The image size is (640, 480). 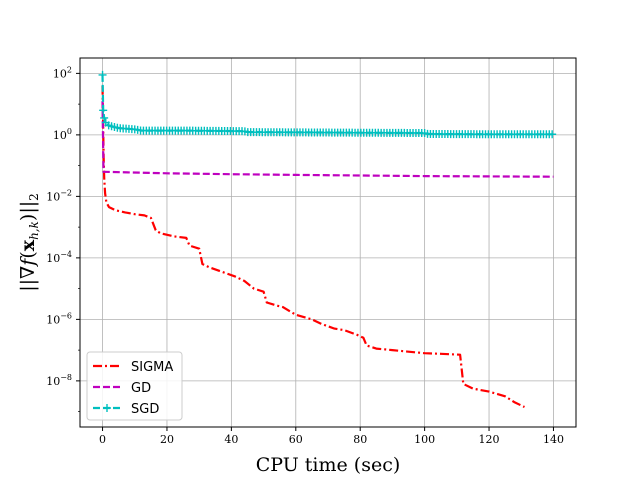 I want to click on x-tick-label: 0, so click(x=102, y=439).